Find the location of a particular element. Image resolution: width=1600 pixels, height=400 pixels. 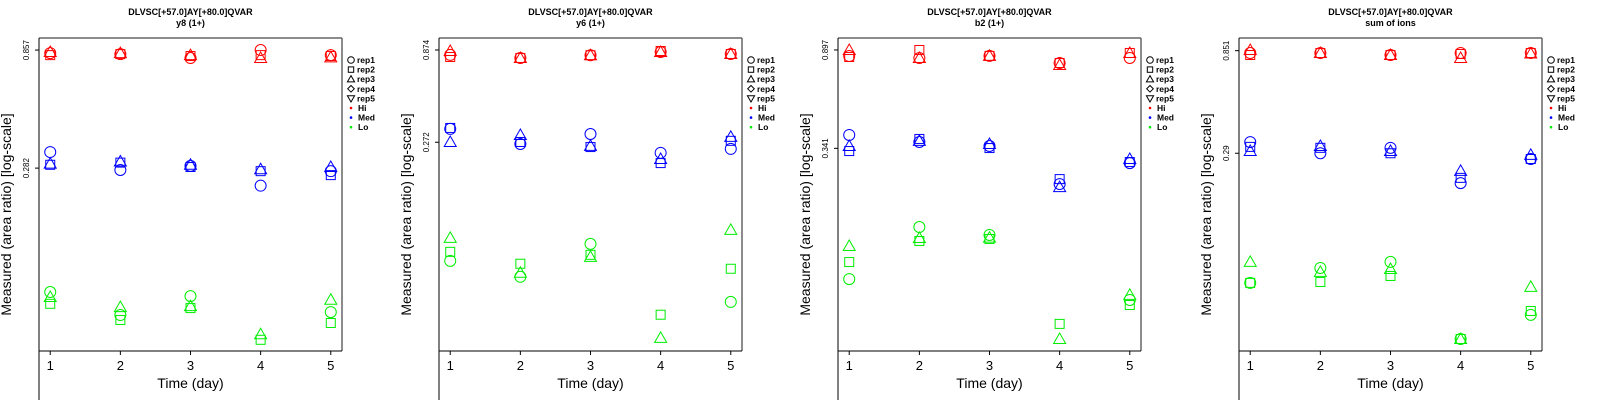

point-med-rep1-day1 is located at coordinates (849, 134).